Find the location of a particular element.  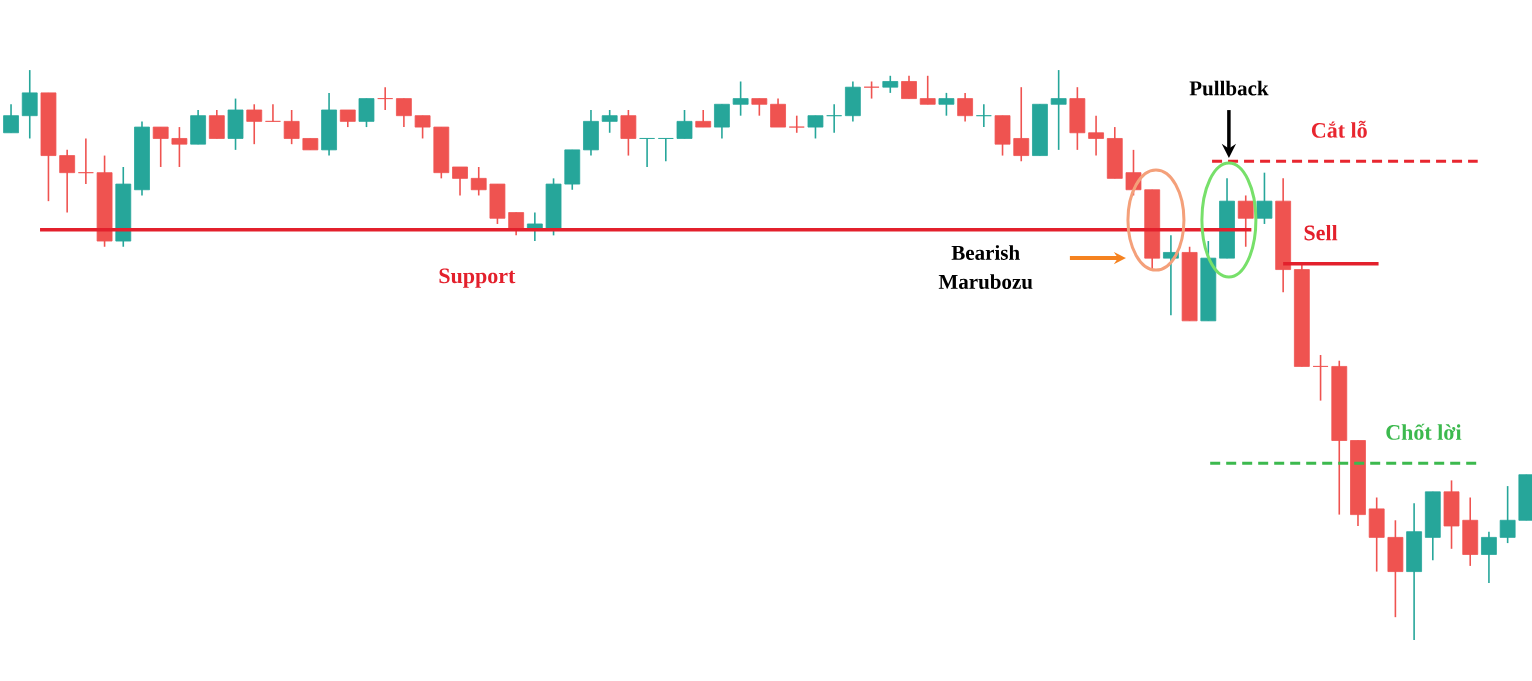

ref-line-label: Cắt lỗ is located at coordinates (1339, 129).